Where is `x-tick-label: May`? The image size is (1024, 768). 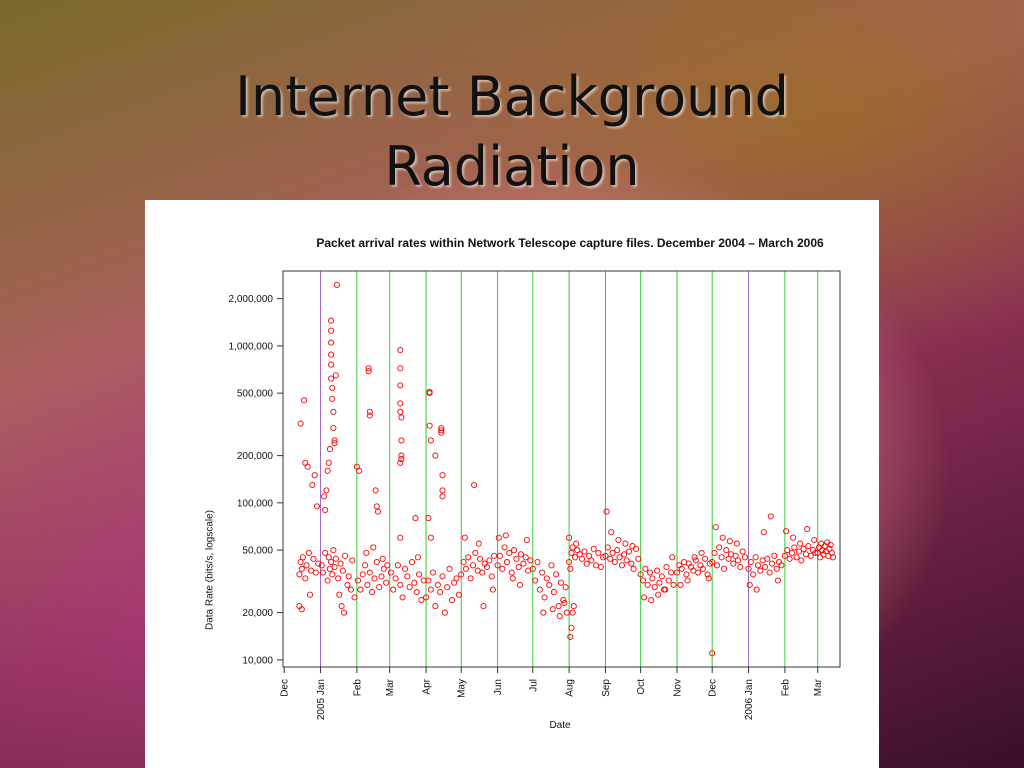
x-tick-label: May is located at coordinates (462, 688).